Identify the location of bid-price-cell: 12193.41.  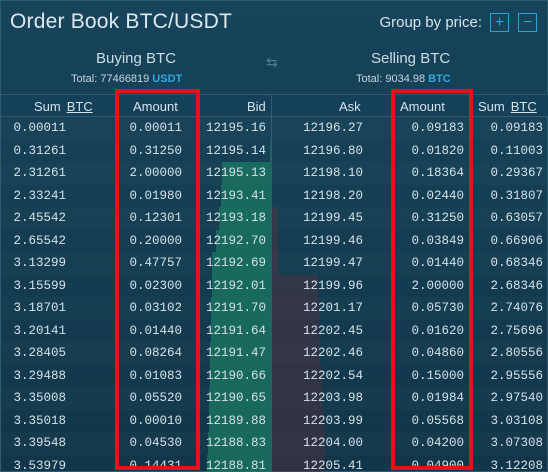
(235, 195).